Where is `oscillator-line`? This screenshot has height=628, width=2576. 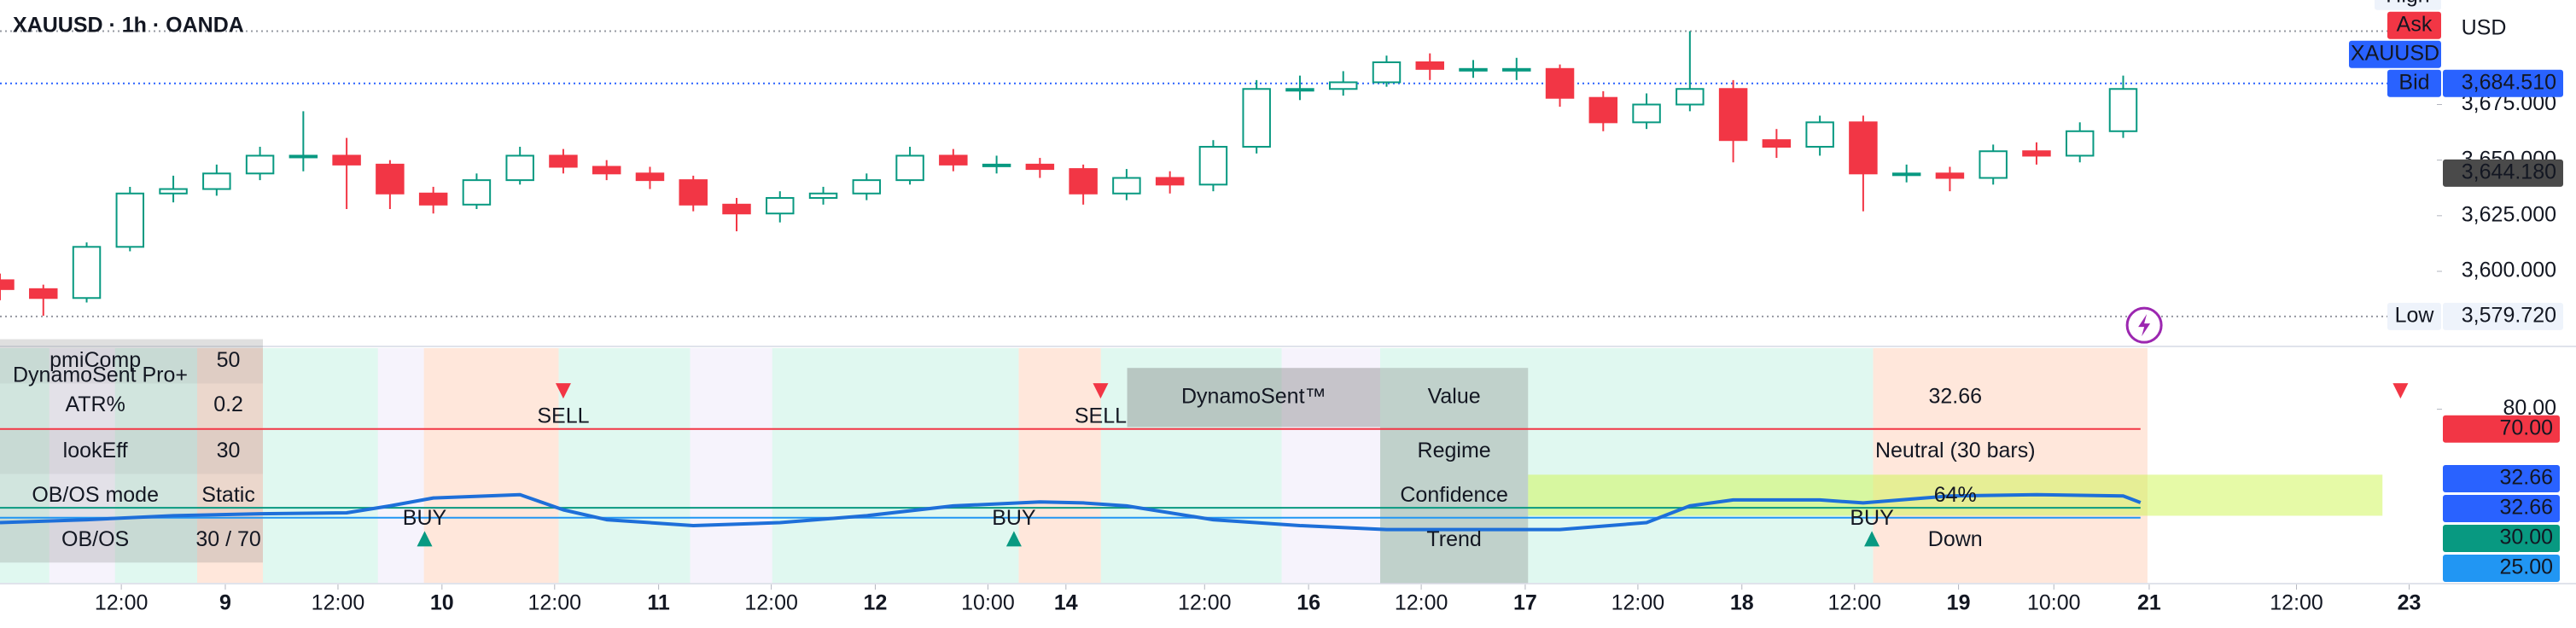
oscillator-line is located at coordinates (1071, 512).